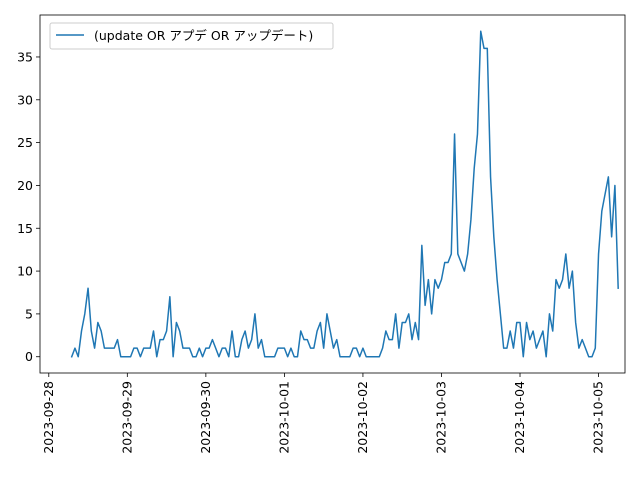 This screenshot has height=480, width=640. What do you see at coordinates (440, 417) in the screenshot?
I see `x-tick-label: 2023-10-03` at bounding box center [440, 417].